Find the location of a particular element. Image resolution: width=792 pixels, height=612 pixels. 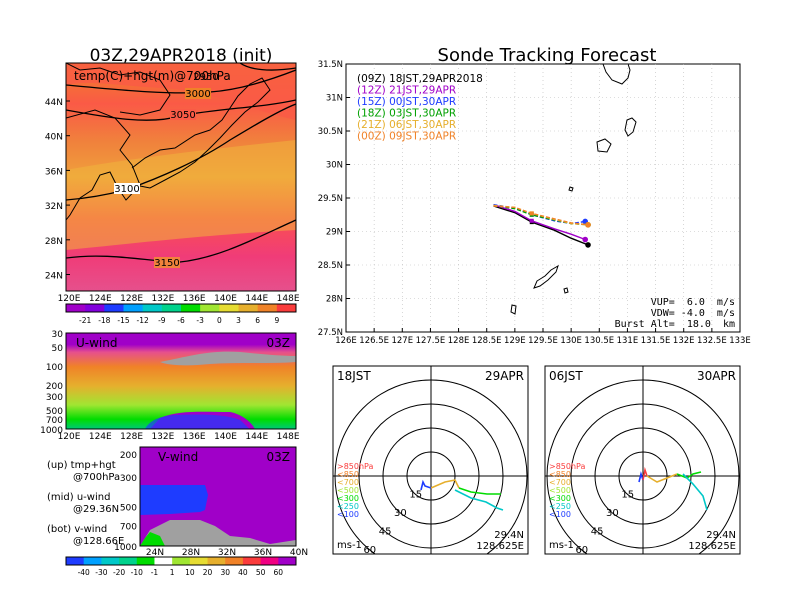

y-tick-label: 31N is located at coordinates (334, 99).